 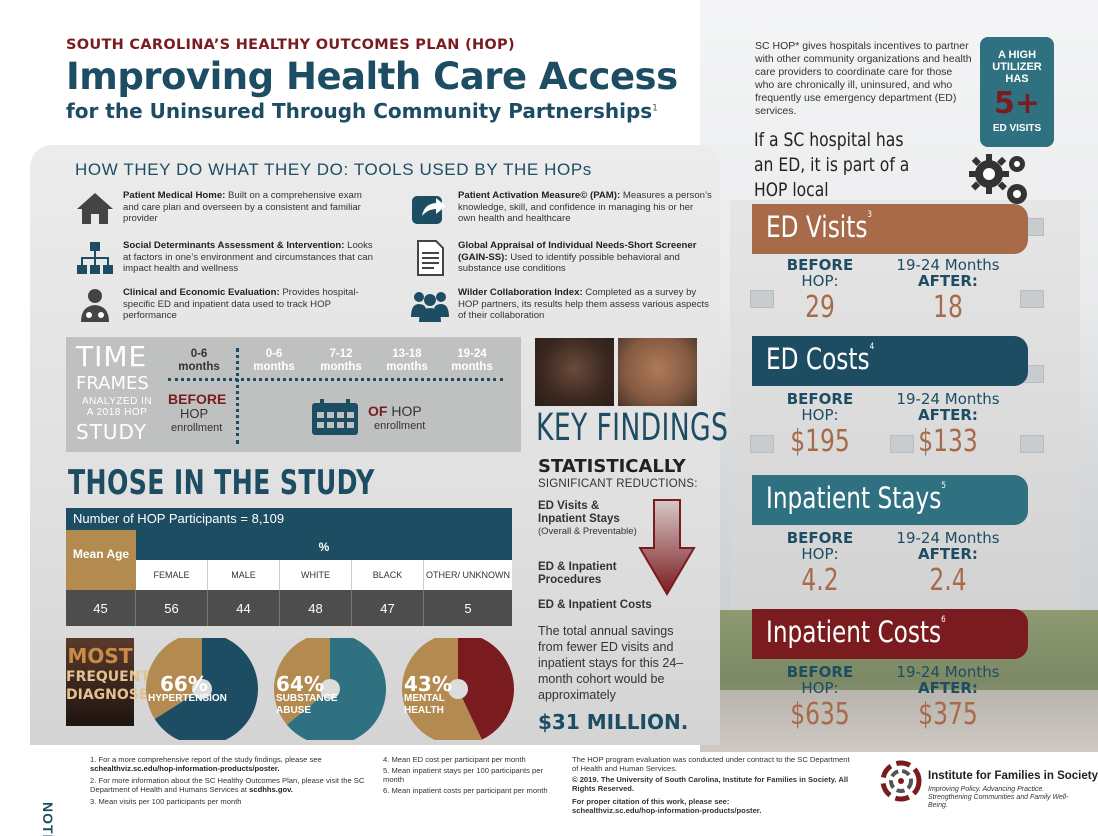 What do you see at coordinates (244, 575) in the screenshot?
I see `col-male: MALE` at bounding box center [244, 575].